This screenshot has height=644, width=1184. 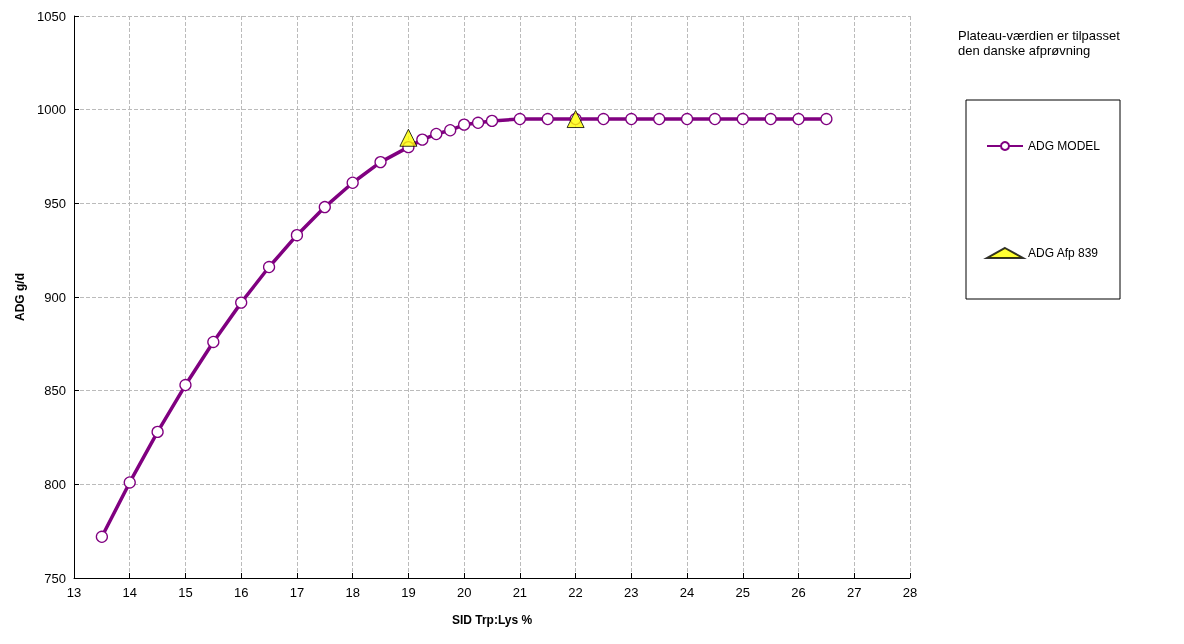 What do you see at coordinates (51, 110) in the screenshot?
I see `y-tick-label: 1000` at bounding box center [51, 110].